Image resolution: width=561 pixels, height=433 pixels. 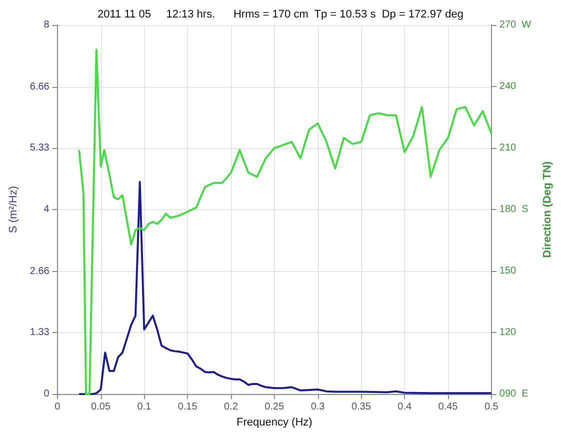 I want to click on x-tick-label: 0.15, so click(x=188, y=407).